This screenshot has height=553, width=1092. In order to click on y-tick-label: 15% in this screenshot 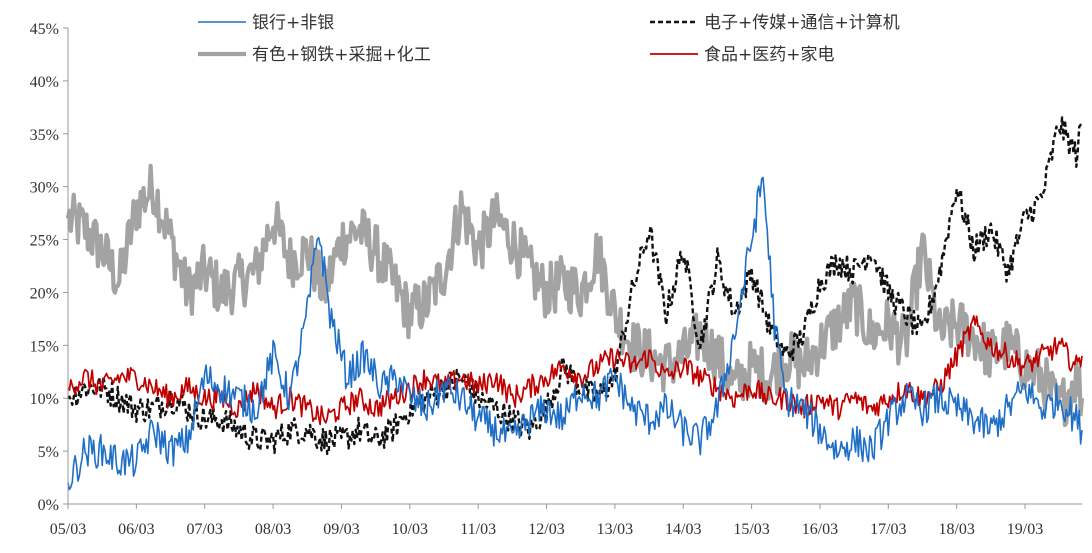, I will do `click(44, 346)`.